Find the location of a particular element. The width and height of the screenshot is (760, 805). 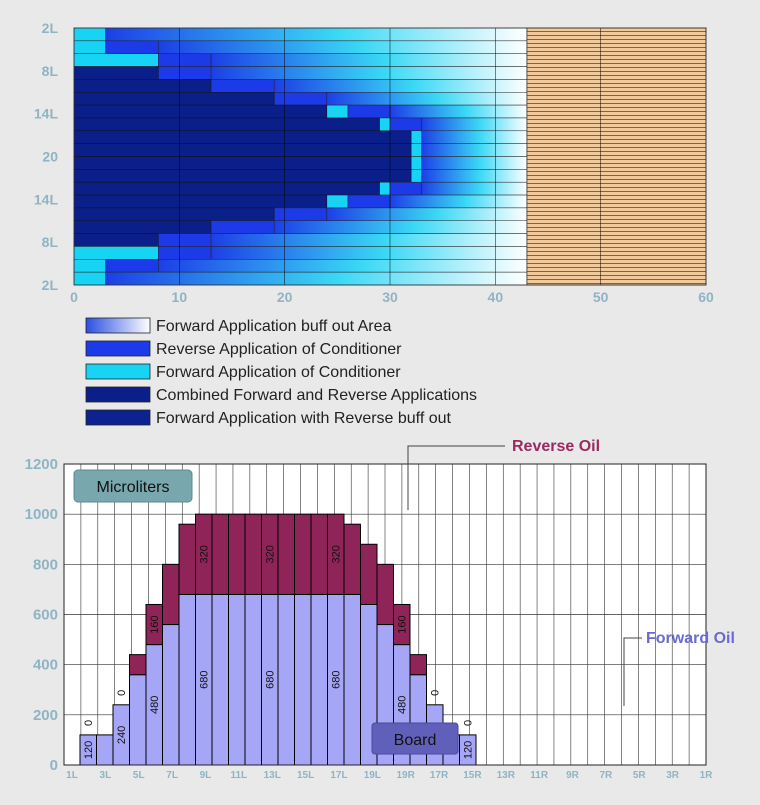

heatmap-y-tick-label: 14L is located at coordinates (46, 199).